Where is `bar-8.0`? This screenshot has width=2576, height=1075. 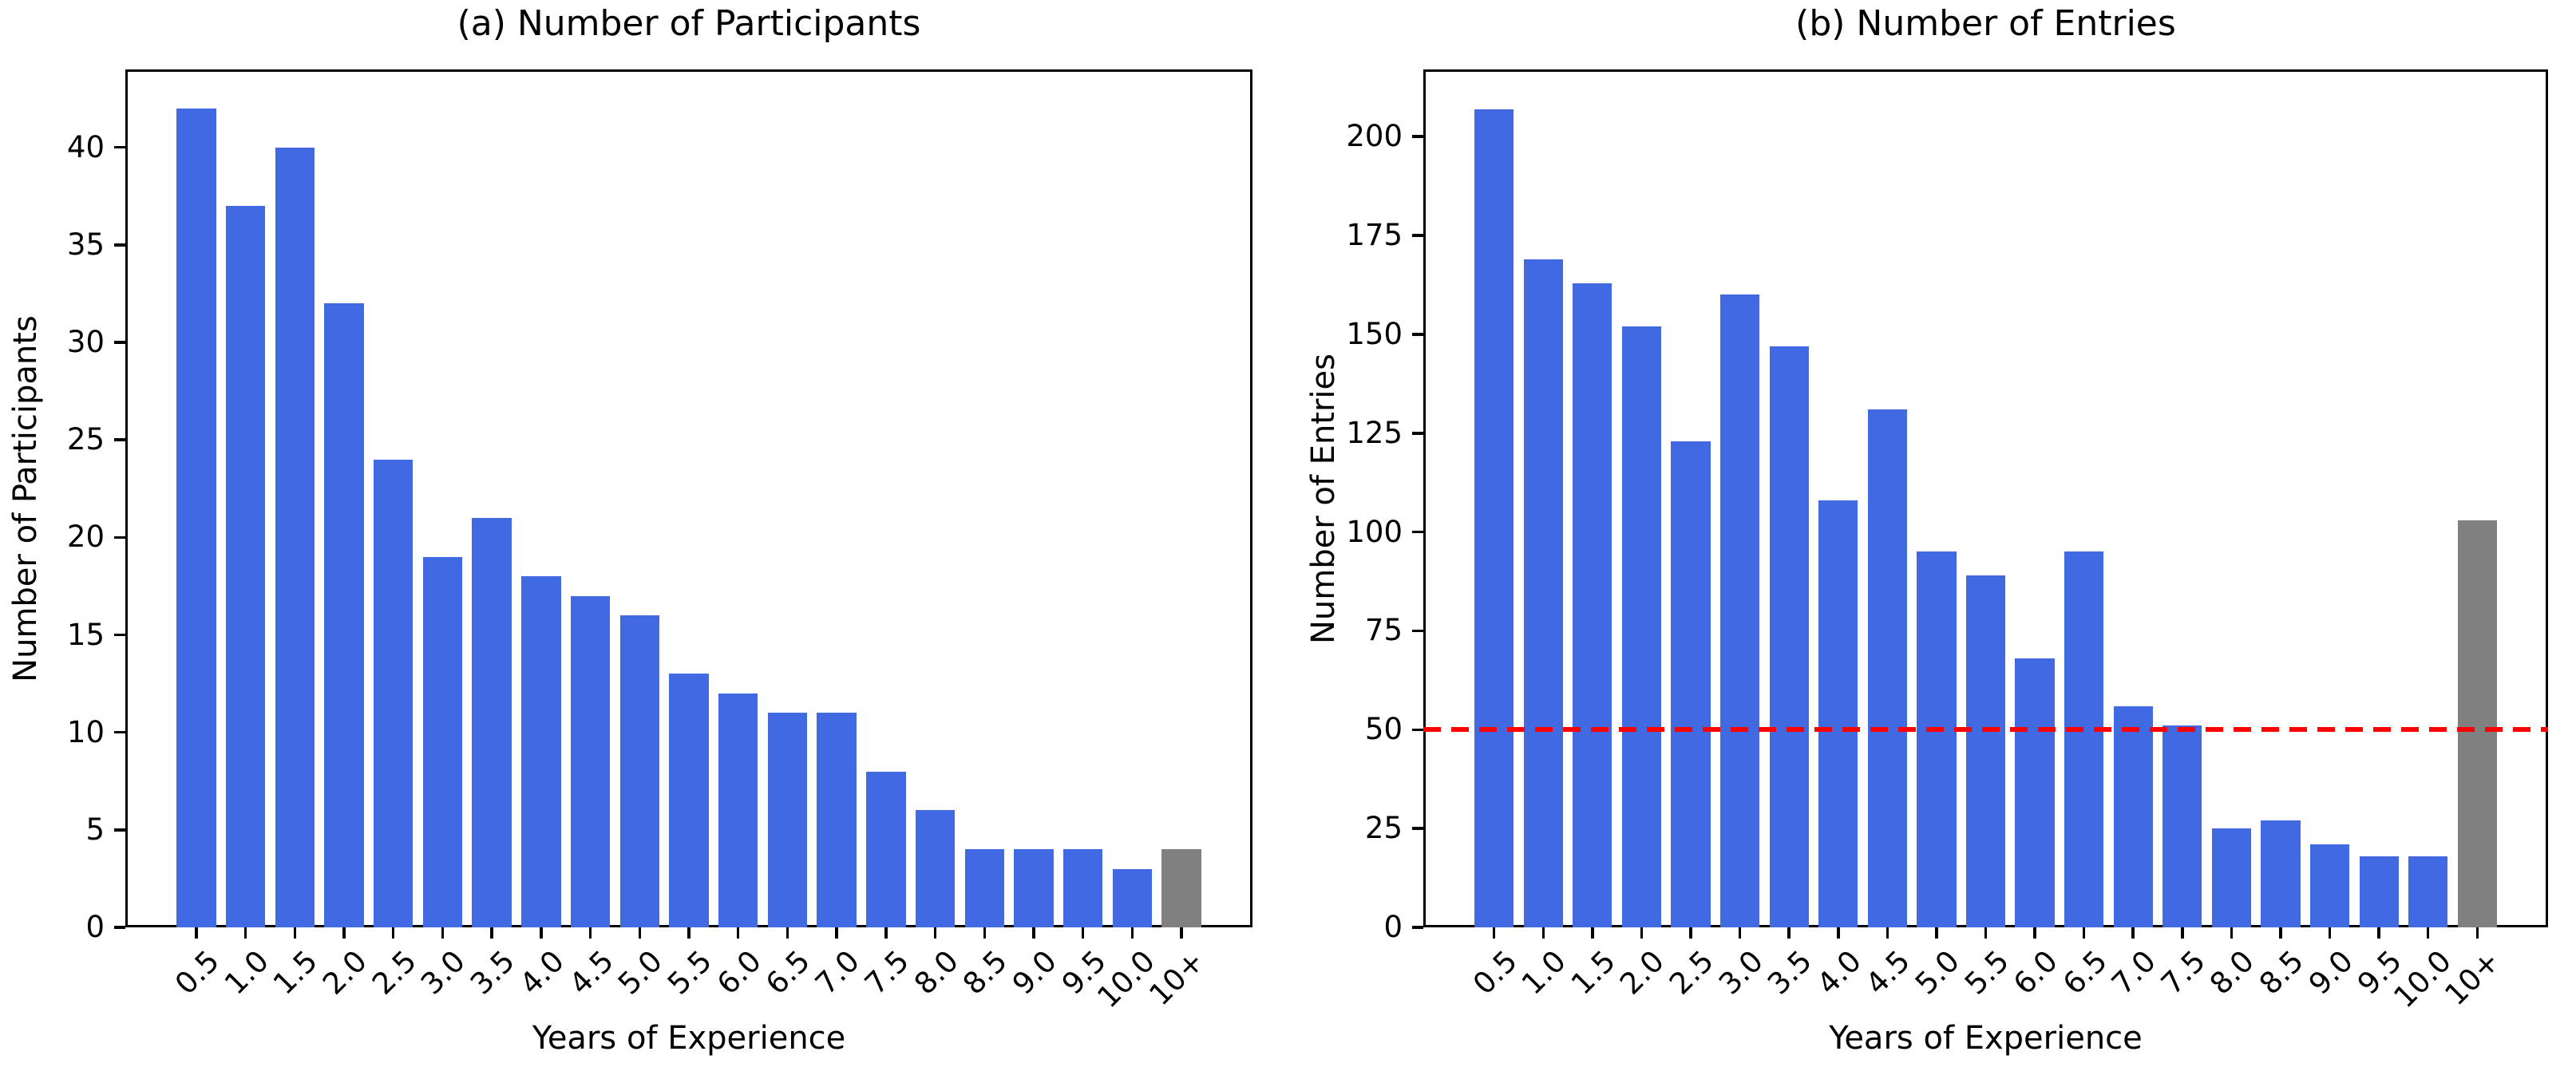
bar-8.0 is located at coordinates (936, 868).